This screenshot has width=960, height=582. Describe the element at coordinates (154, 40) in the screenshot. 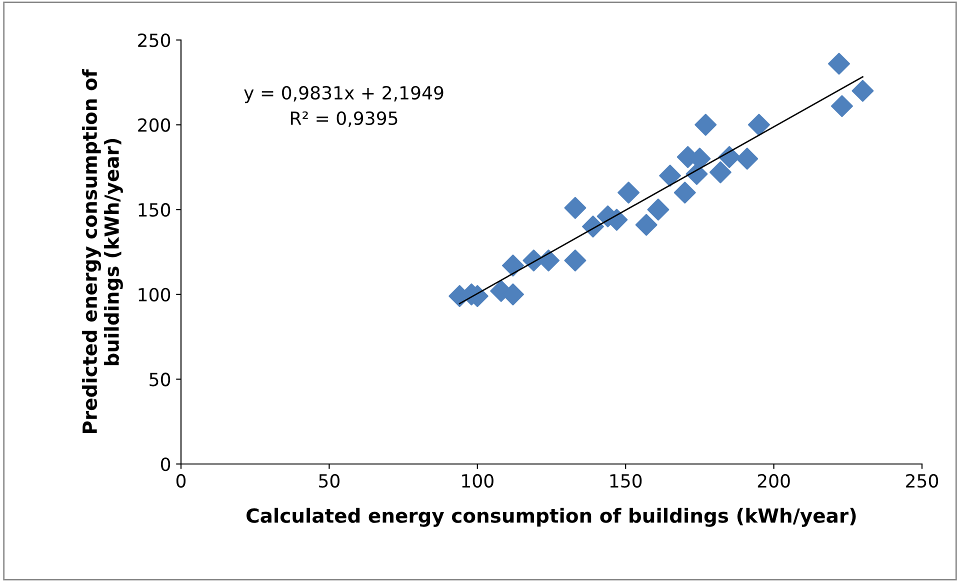

I see `y-tick-label: 250` at that location.